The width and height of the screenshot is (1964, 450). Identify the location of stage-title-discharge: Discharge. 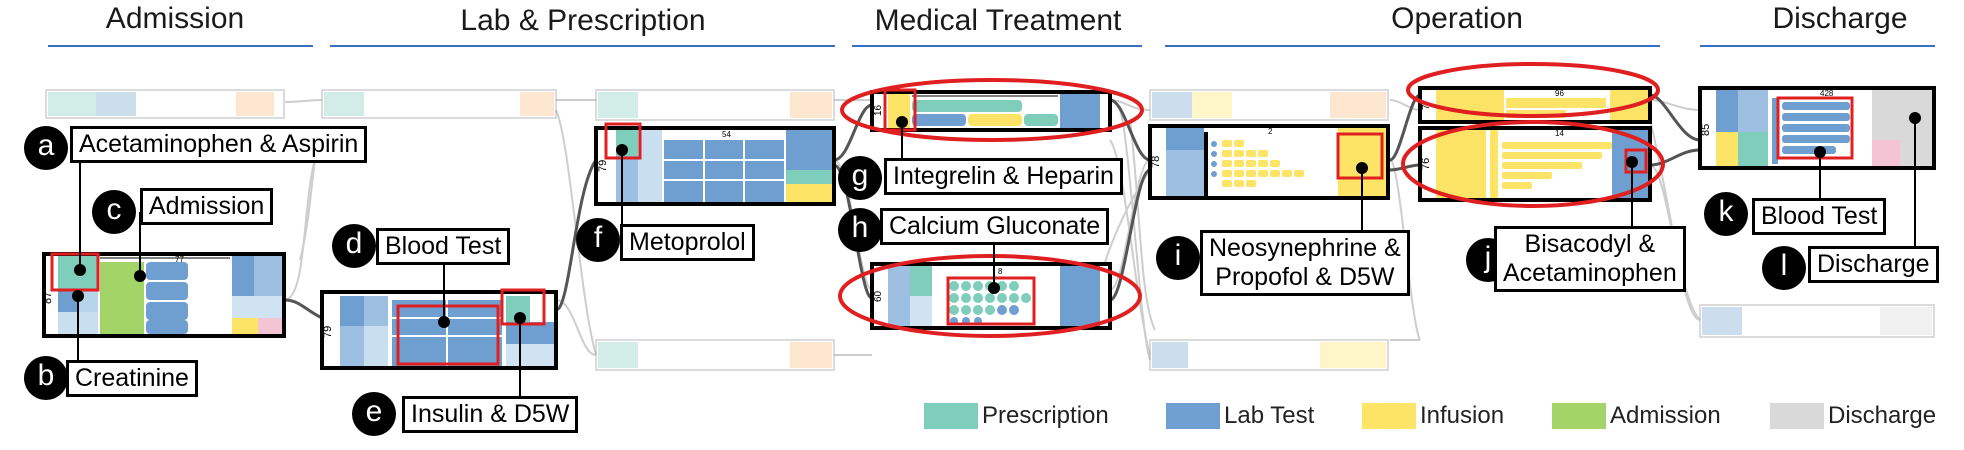
(1840, 18).